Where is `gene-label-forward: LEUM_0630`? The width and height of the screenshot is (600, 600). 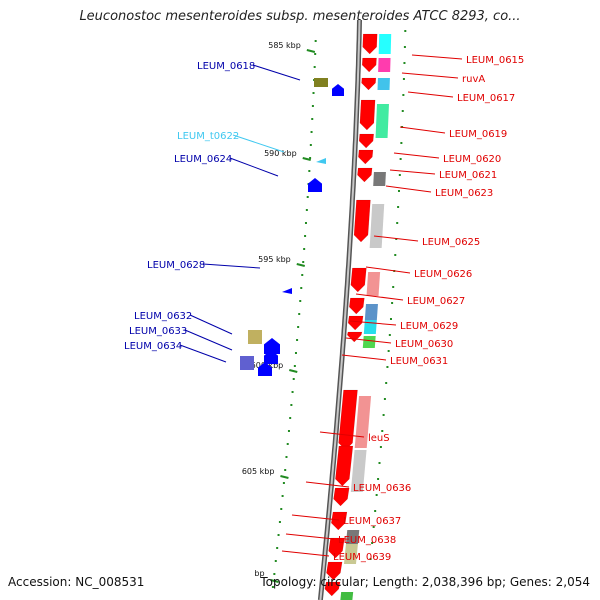
gene-label-forward: LEUM_0630 is located at coordinates (424, 344).